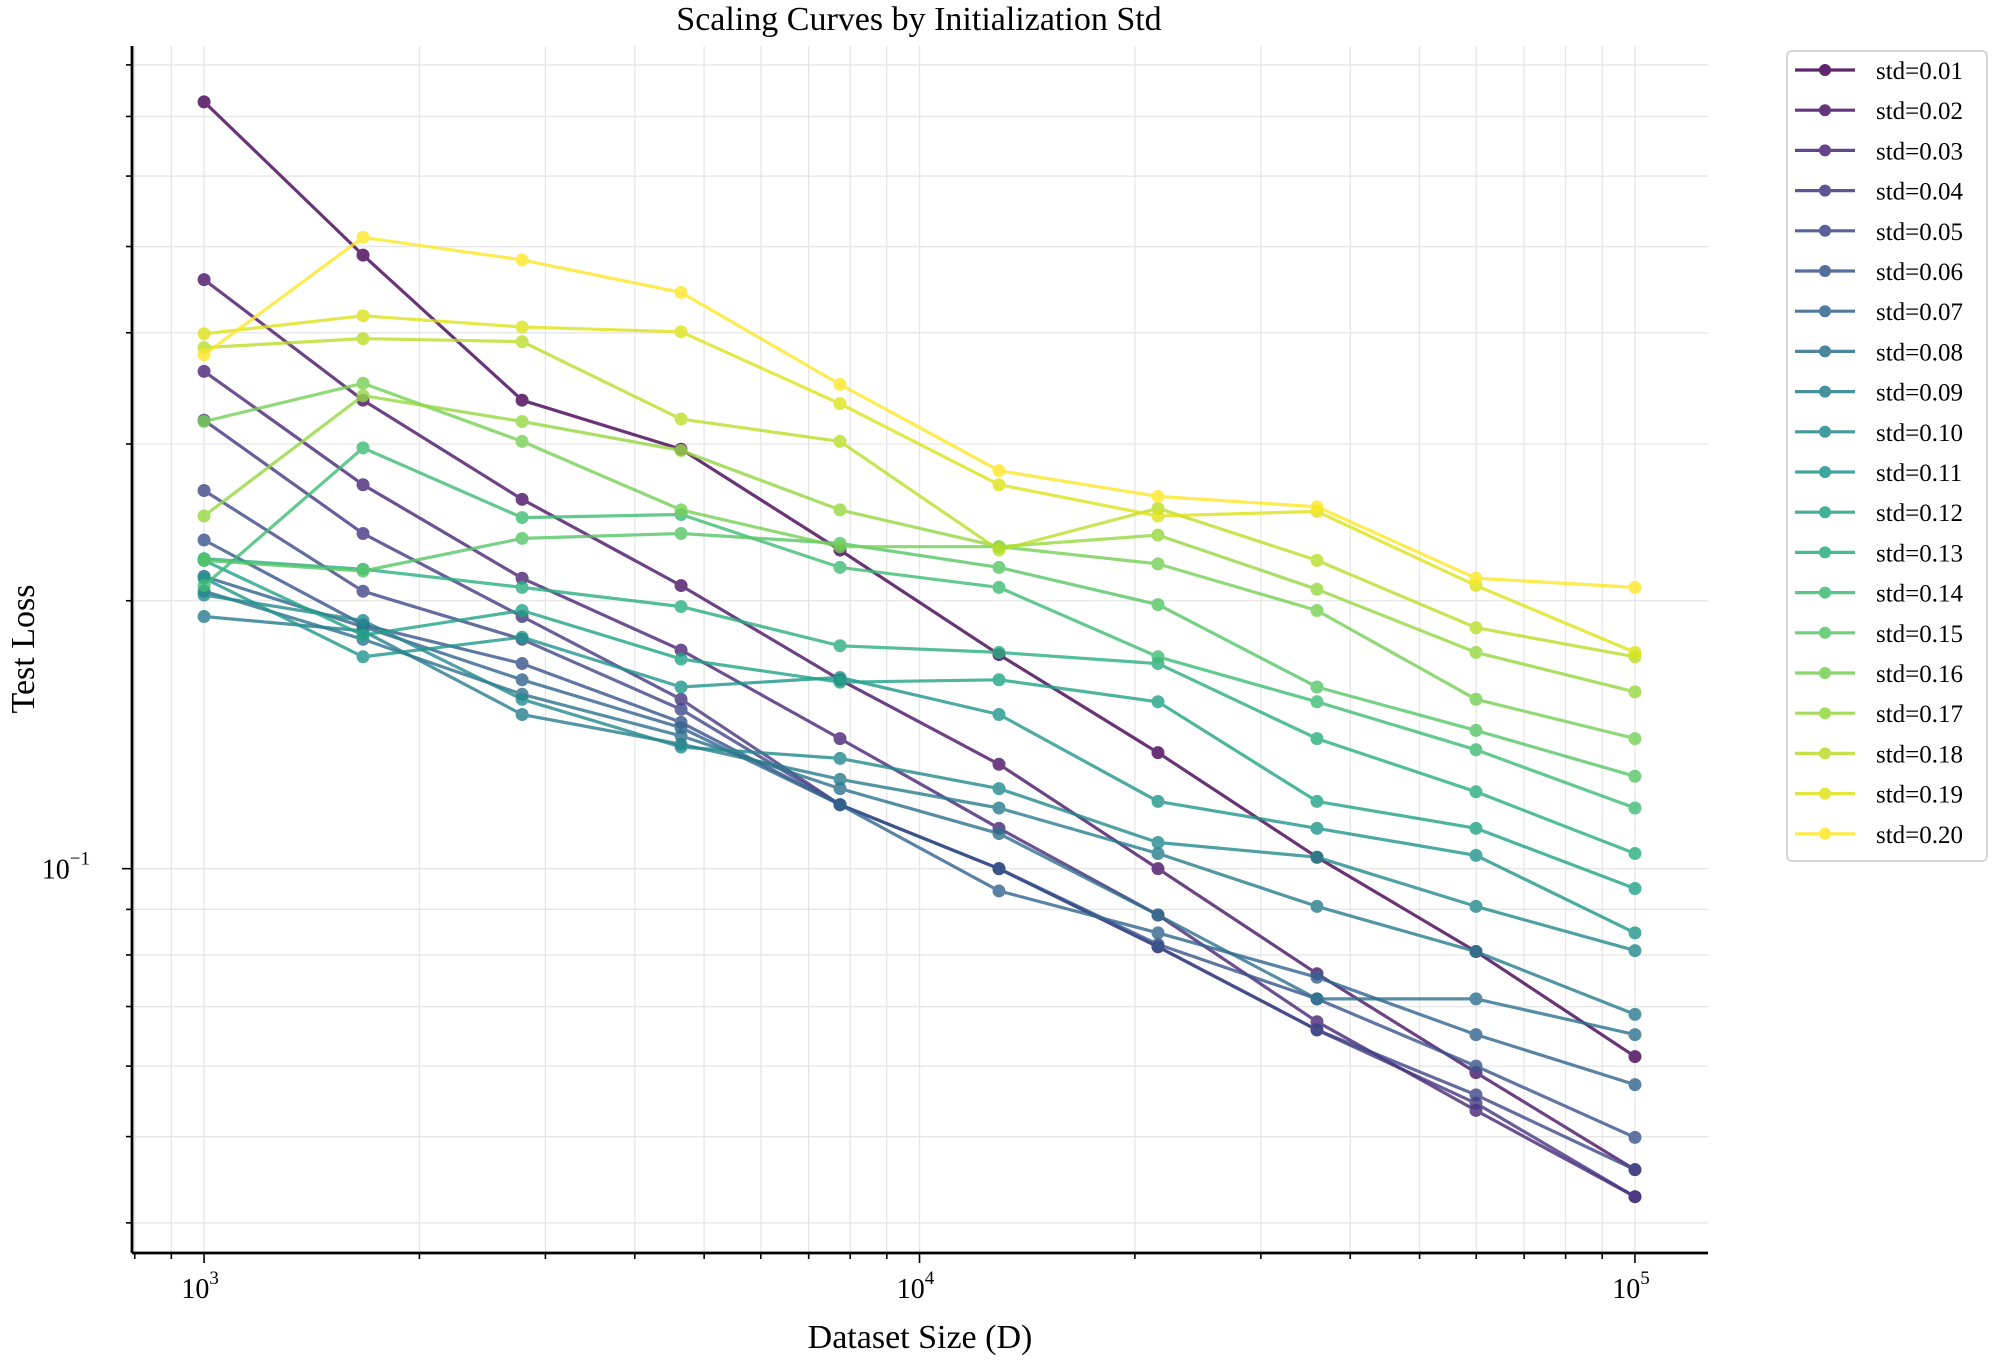 This screenshot has width=1996, height=1360. I want to click on x-tick-label: 10⁵, so click(1631, 1286).